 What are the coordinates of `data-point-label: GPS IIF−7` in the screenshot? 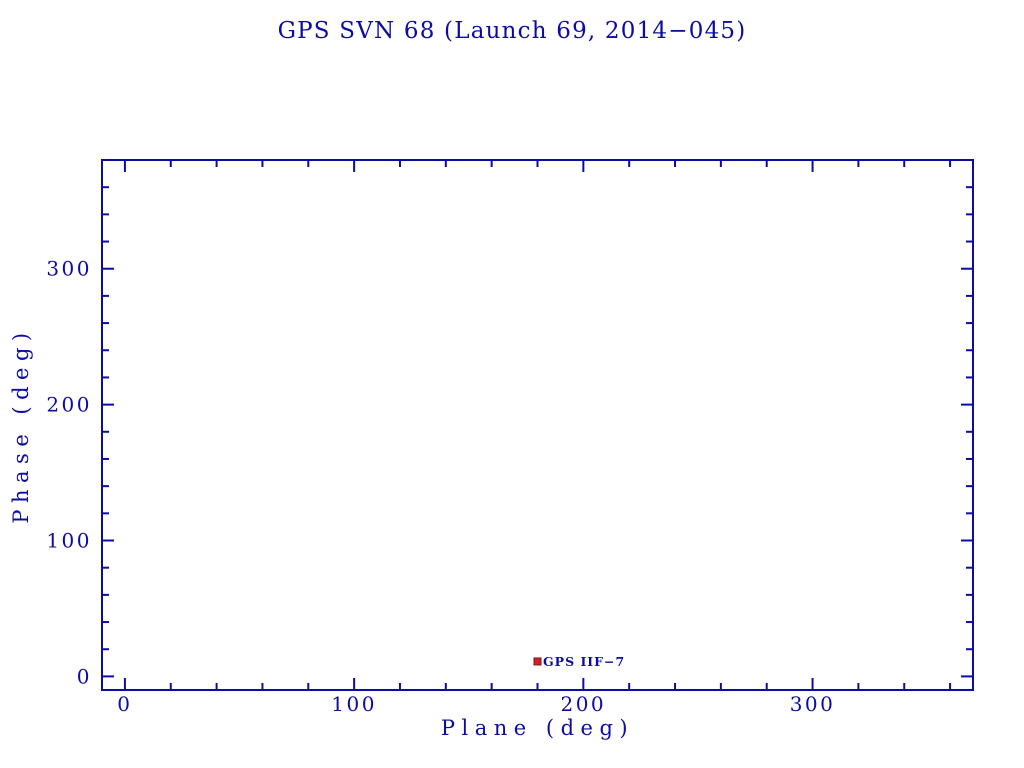 It's located at (584, 661).